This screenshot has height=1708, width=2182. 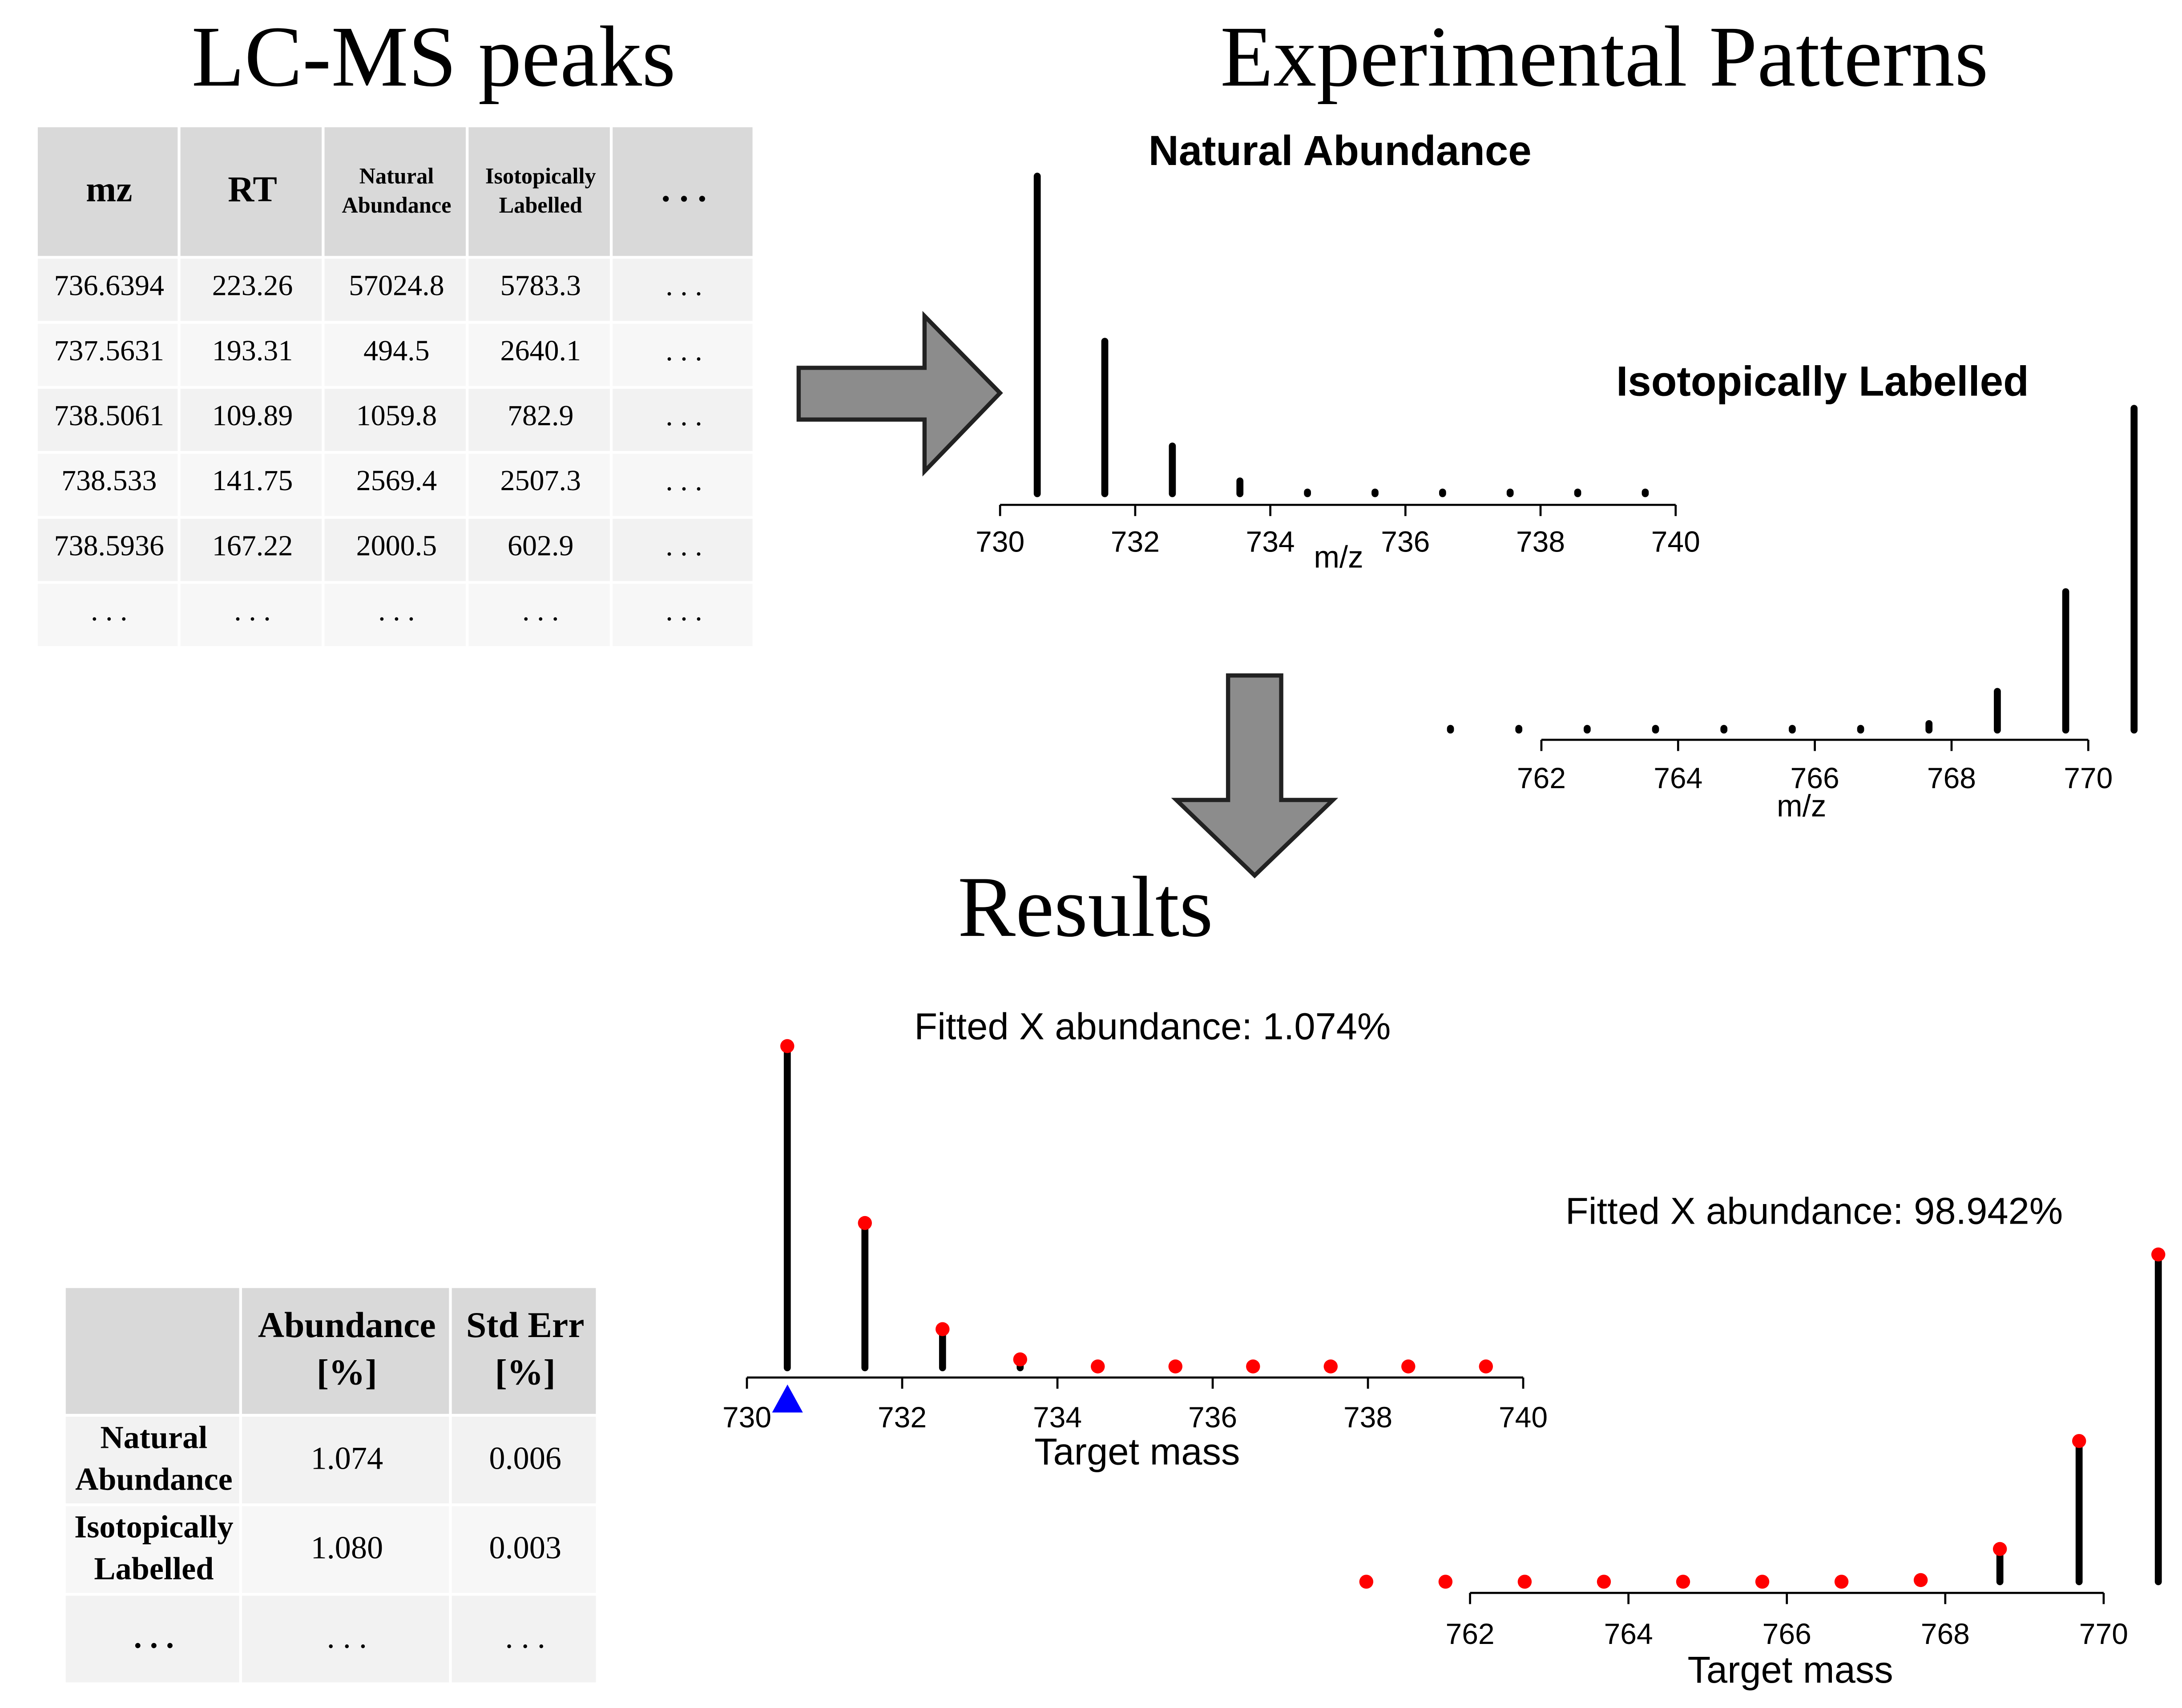 I want to click on x-tick-label: 732, so click(x=902, y=1417).